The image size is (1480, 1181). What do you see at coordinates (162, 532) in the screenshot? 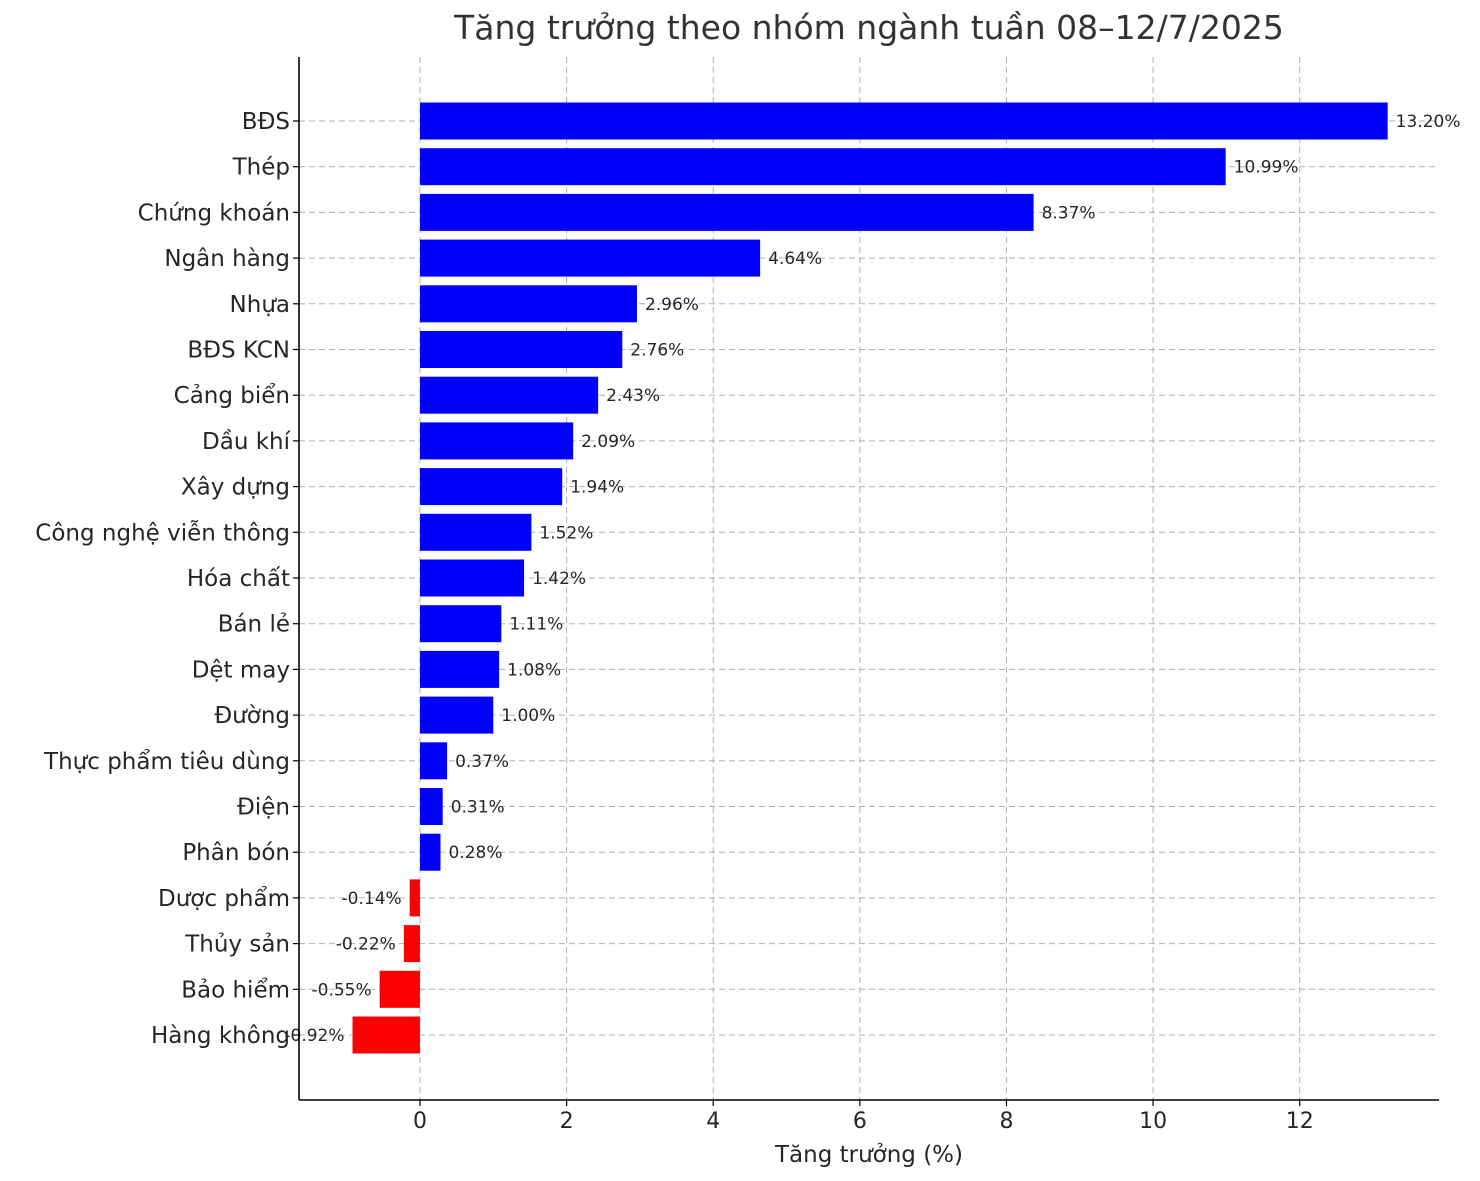
I see `y-tick-label: Công nghệ viễn thông` at bounding box center [162, 532].